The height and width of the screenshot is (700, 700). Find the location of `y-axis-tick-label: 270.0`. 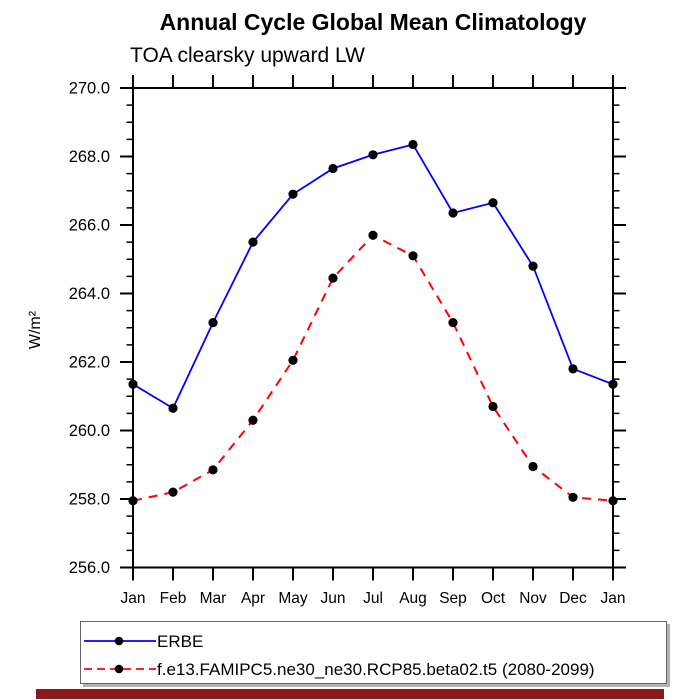

y-axis-tick-label: 270.0 is located at coordinates (89, 89).